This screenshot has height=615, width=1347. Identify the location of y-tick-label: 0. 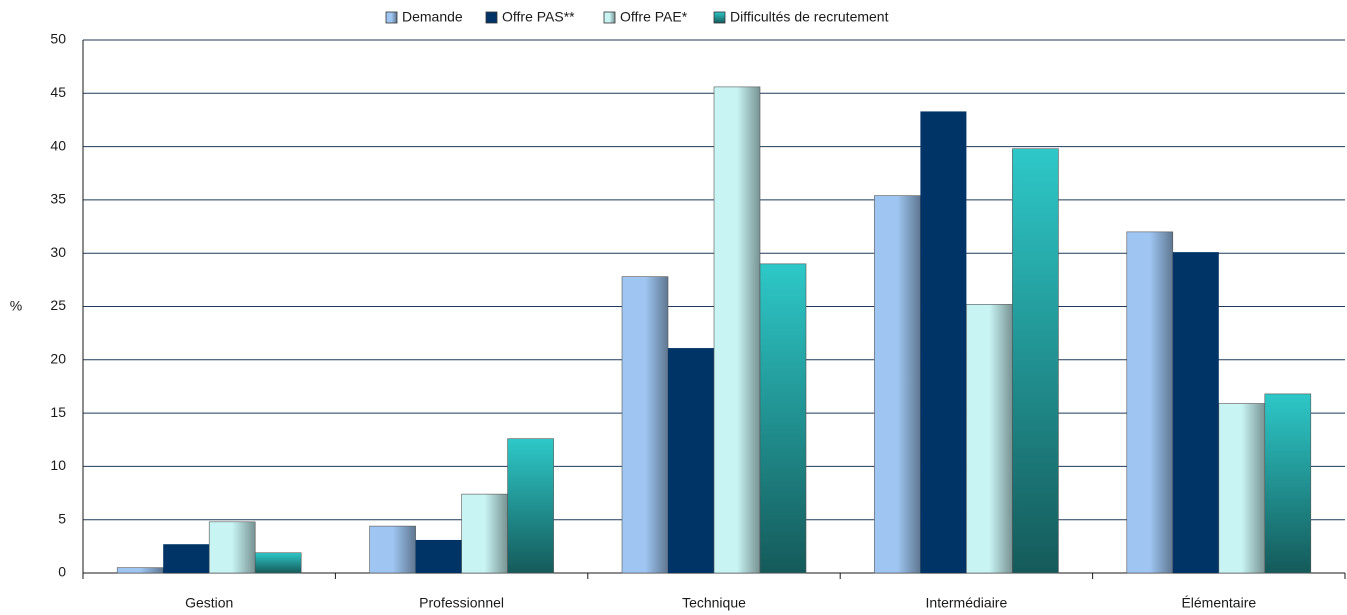
(62, 572).